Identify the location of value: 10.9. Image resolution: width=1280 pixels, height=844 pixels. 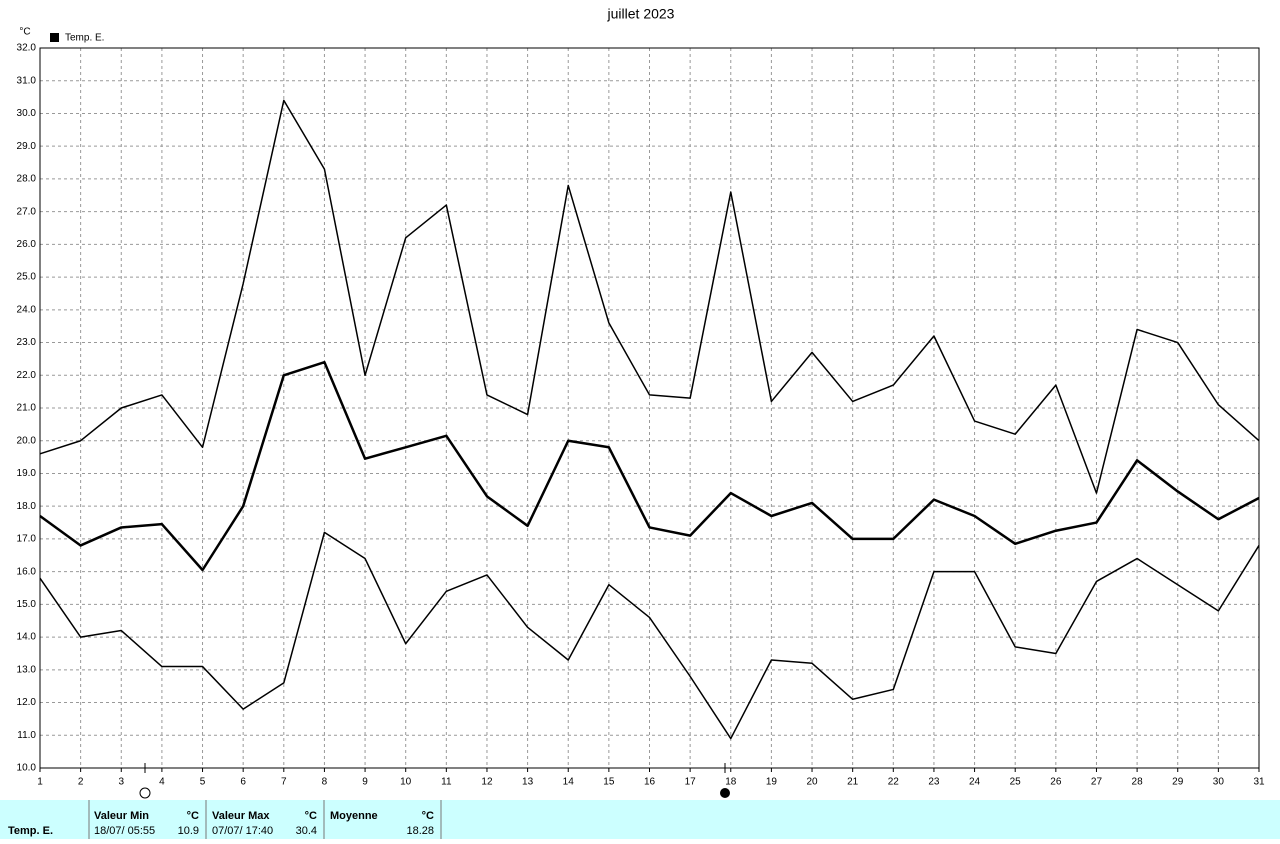
(188, 831).